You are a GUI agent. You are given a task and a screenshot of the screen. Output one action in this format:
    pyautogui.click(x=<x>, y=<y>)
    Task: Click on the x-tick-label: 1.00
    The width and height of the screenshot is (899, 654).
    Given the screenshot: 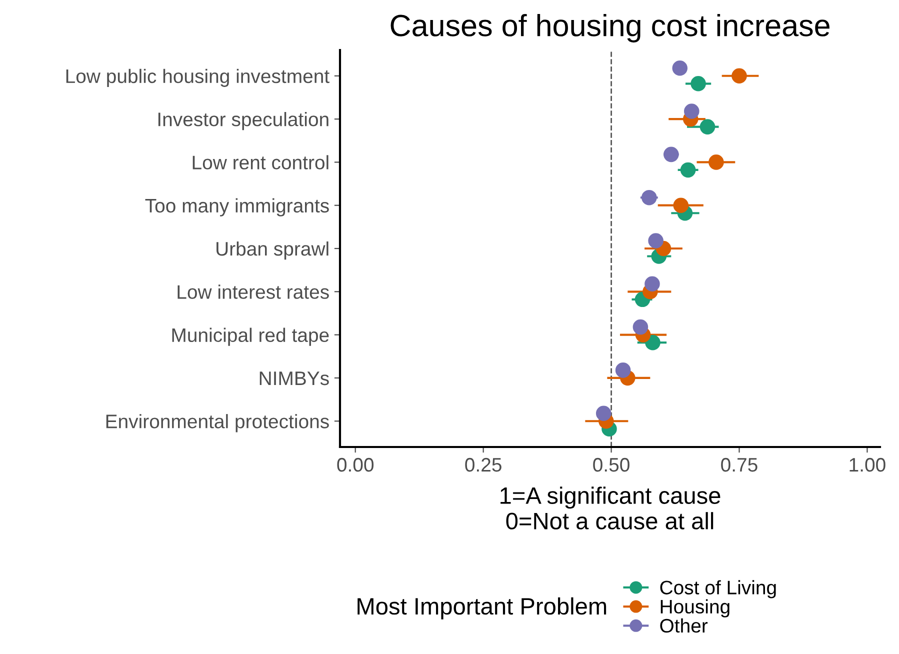 What is the action you would take?
    pyautogui.click(x=868, y=465)
    